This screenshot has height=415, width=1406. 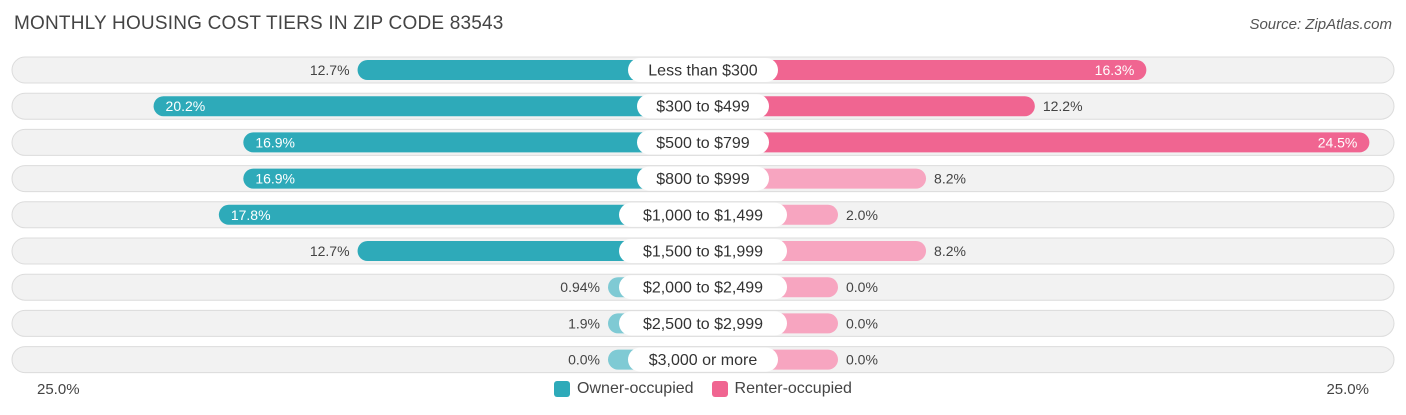 I want to click on legend-item-owner: Owner-occupied, so click(x=624, y=389).